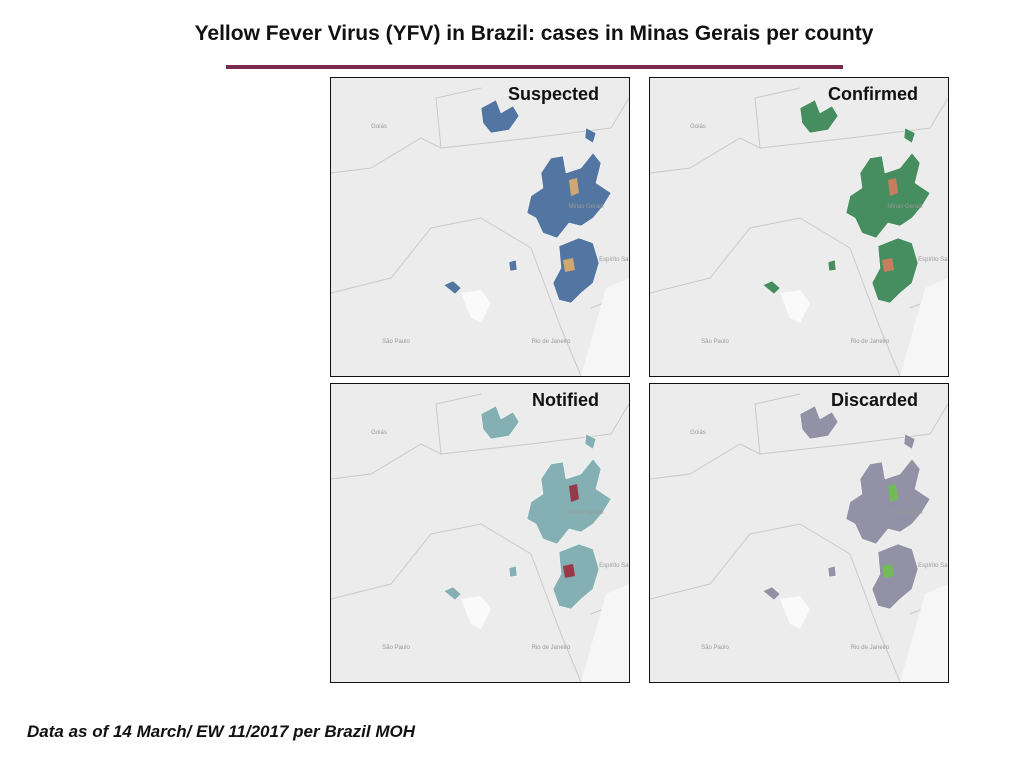  What do you see at coordinates (874, 400) in the screenshot?
I see `panel-label: Discarded` at bounding box center [874, 400].